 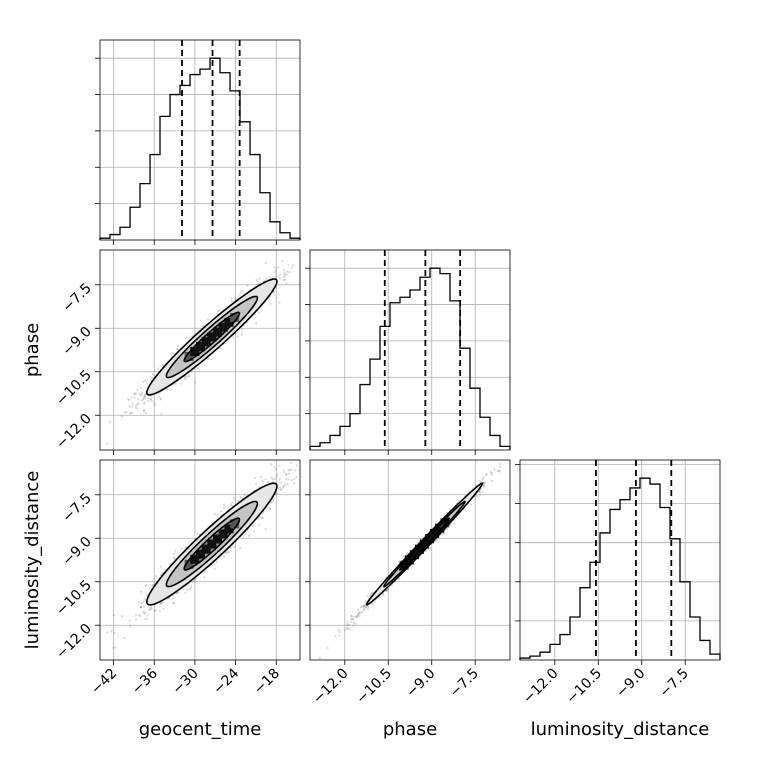 What do you see at coordinates (212, 337) in the screenshot?
I see `contour-inner` at bounding box center [212, 337].